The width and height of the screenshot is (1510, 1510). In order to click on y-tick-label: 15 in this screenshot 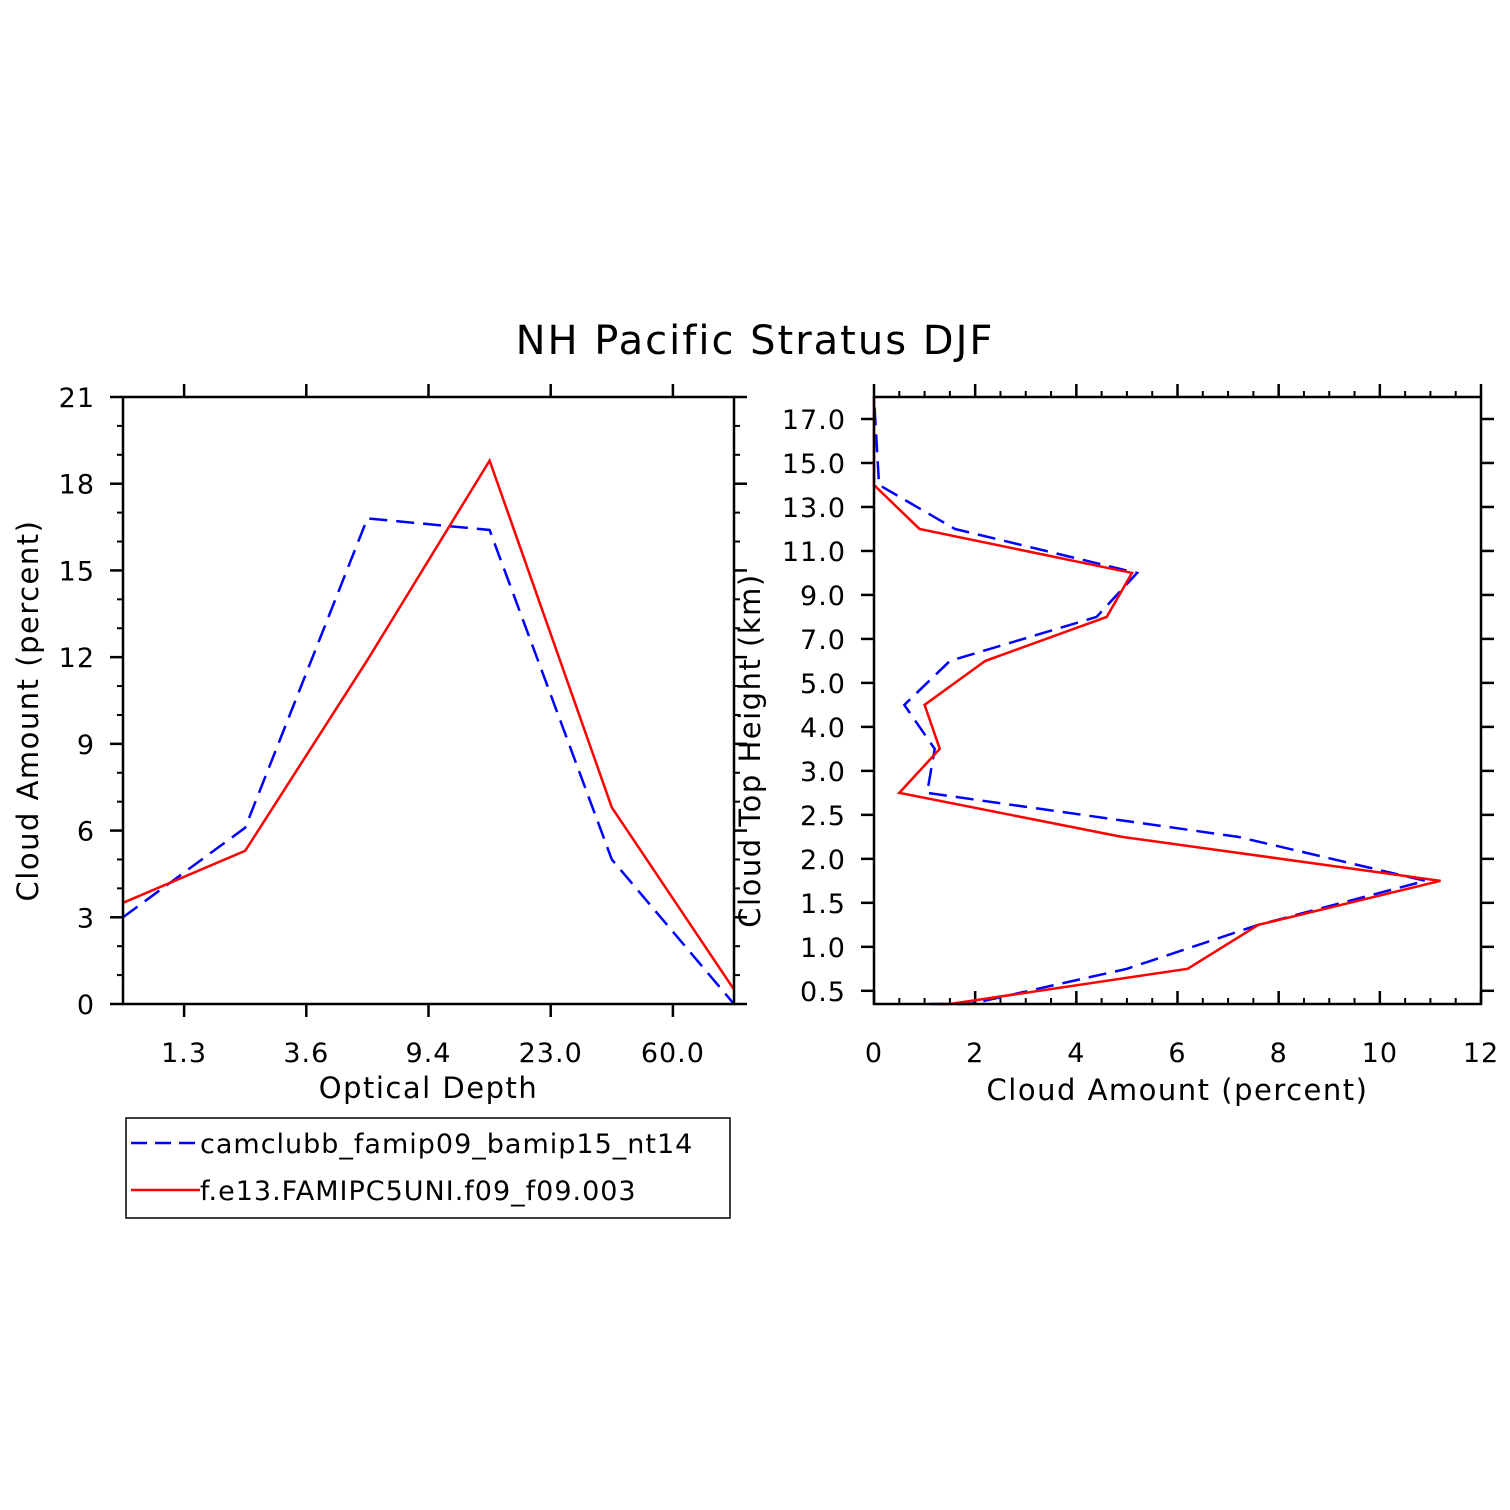, I will do `click(77, 571)`.